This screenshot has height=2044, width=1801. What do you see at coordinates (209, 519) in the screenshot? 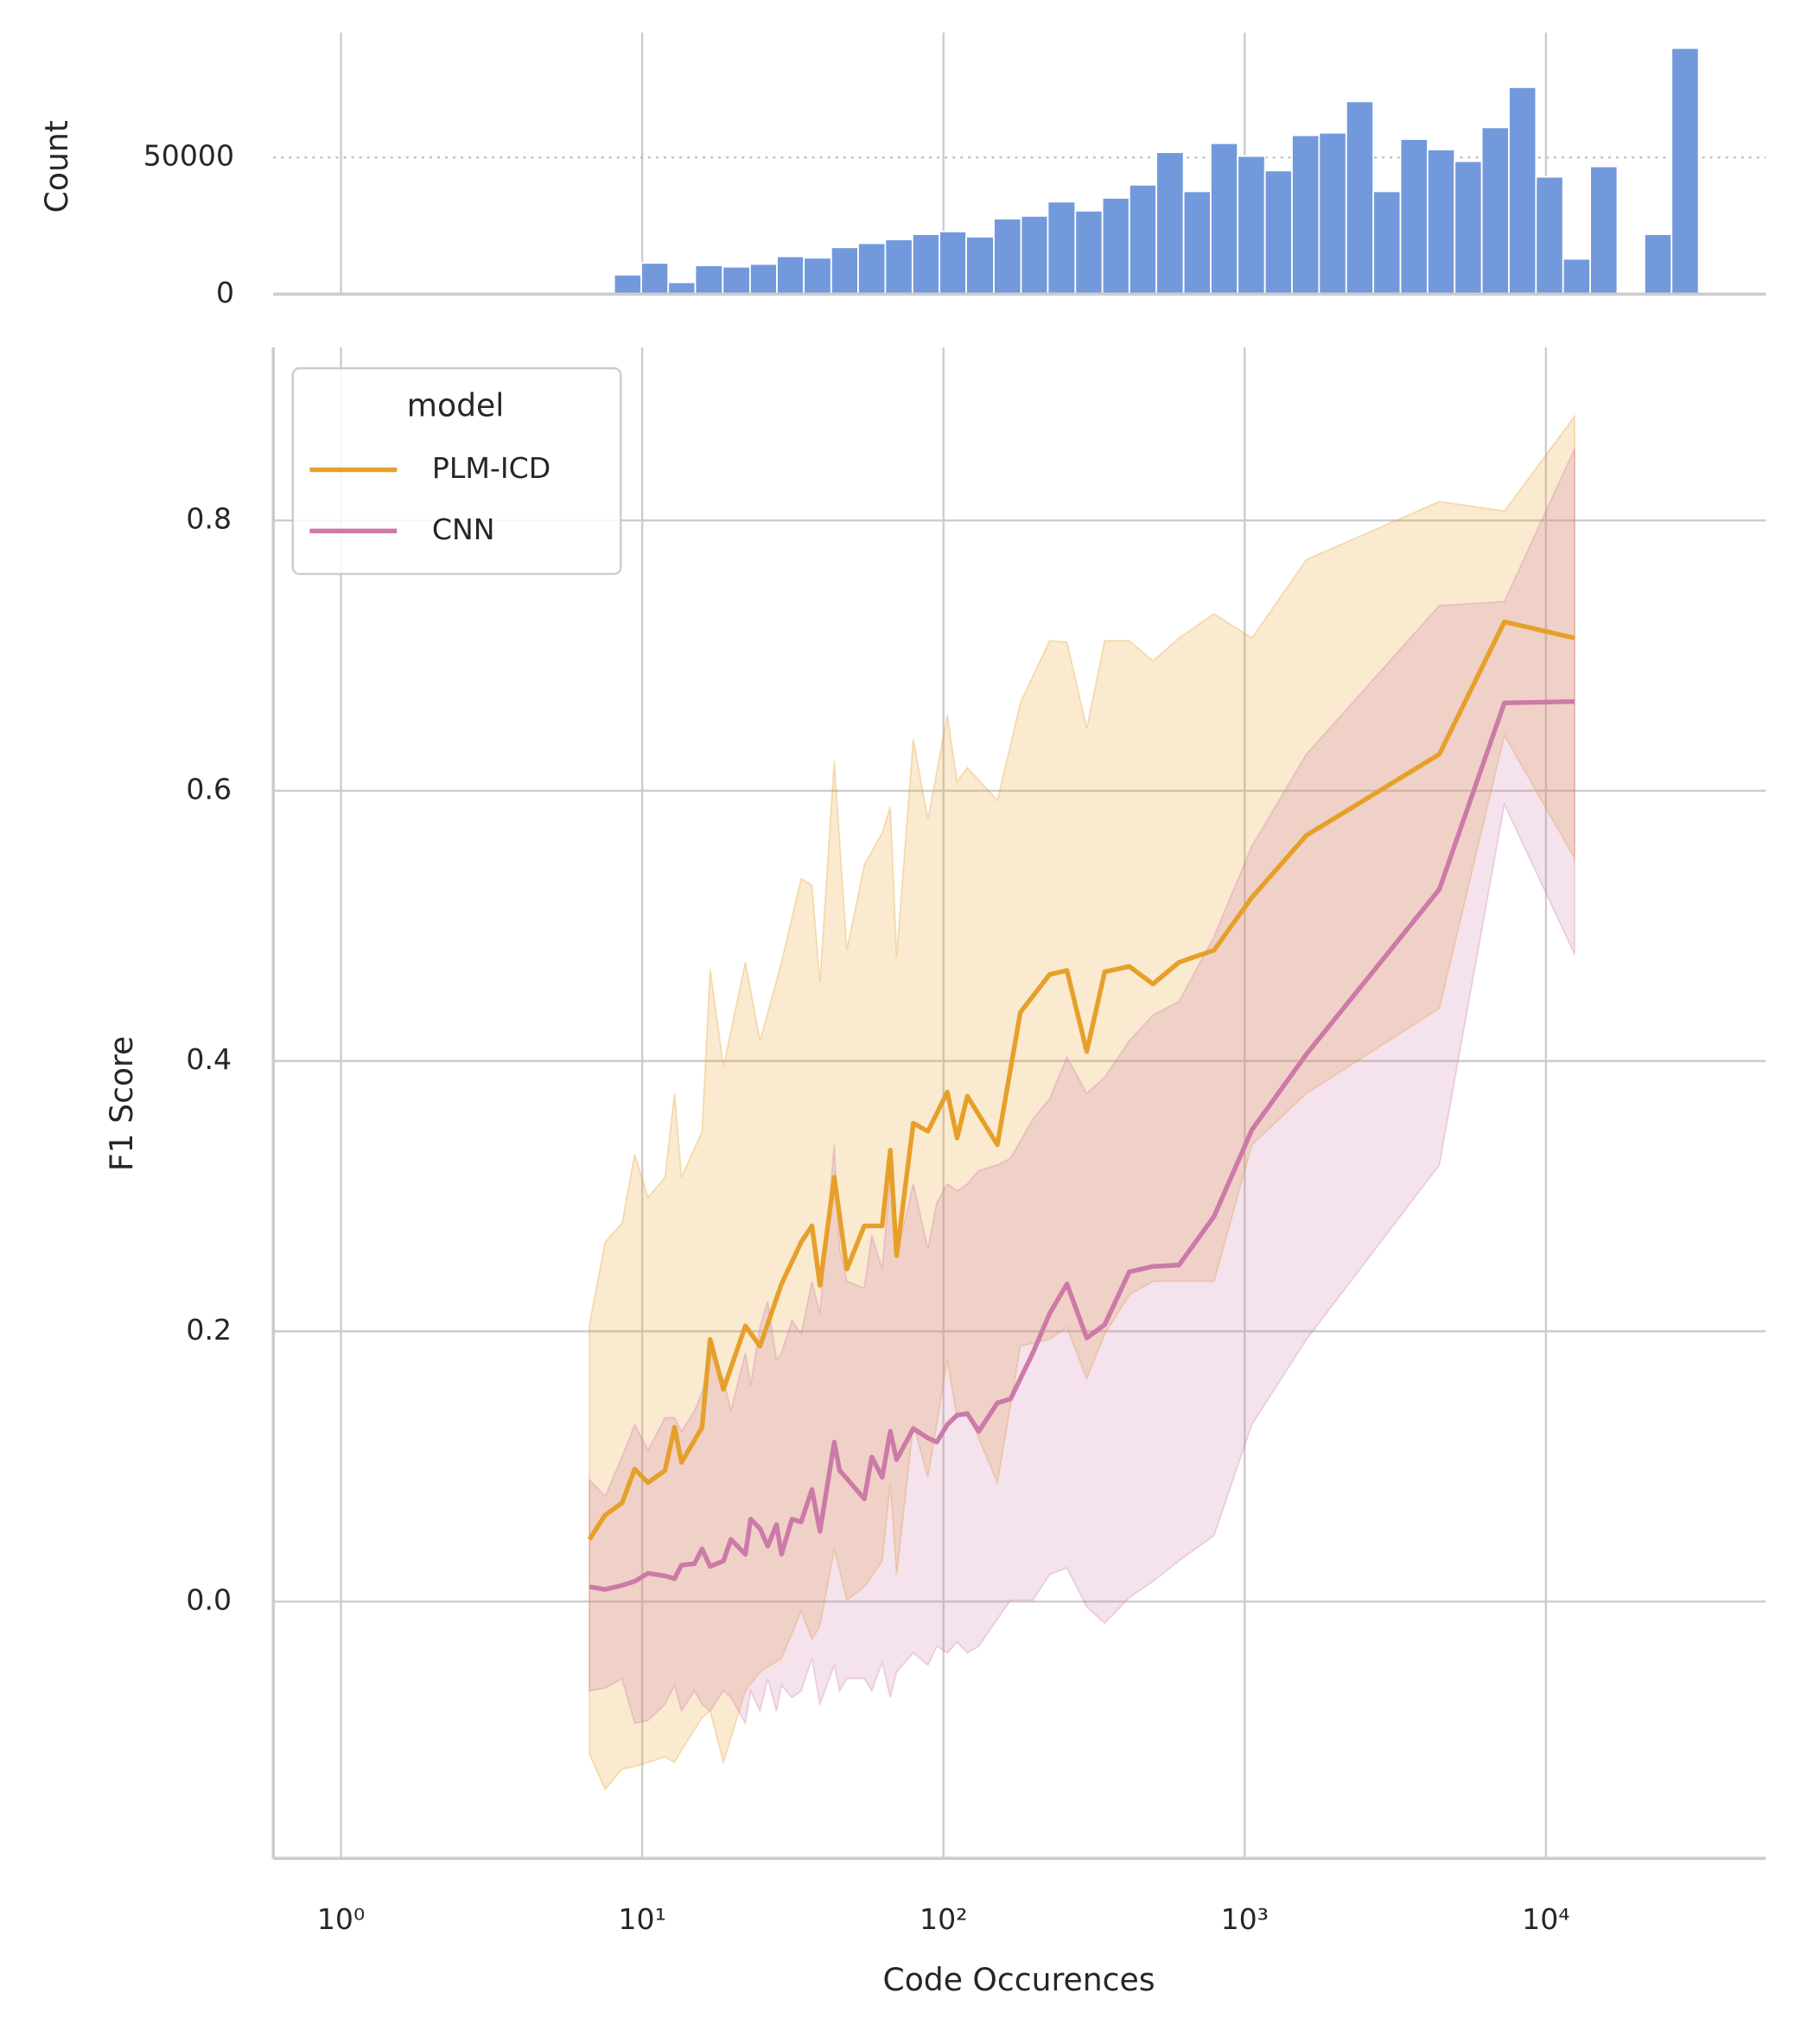
I see `y-tick-label: 0.8` at bounding box center [209, 519].